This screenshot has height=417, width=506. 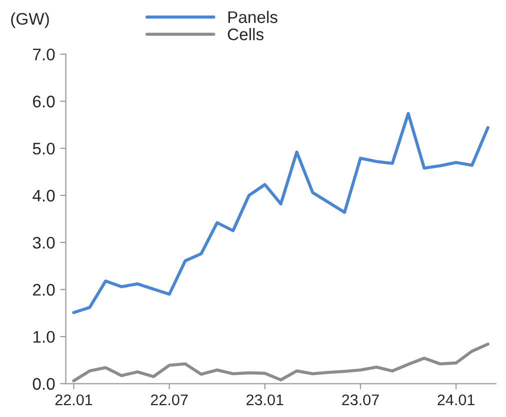 I want to click on y-tick-label: 5.0, so click(x=43, y=148).